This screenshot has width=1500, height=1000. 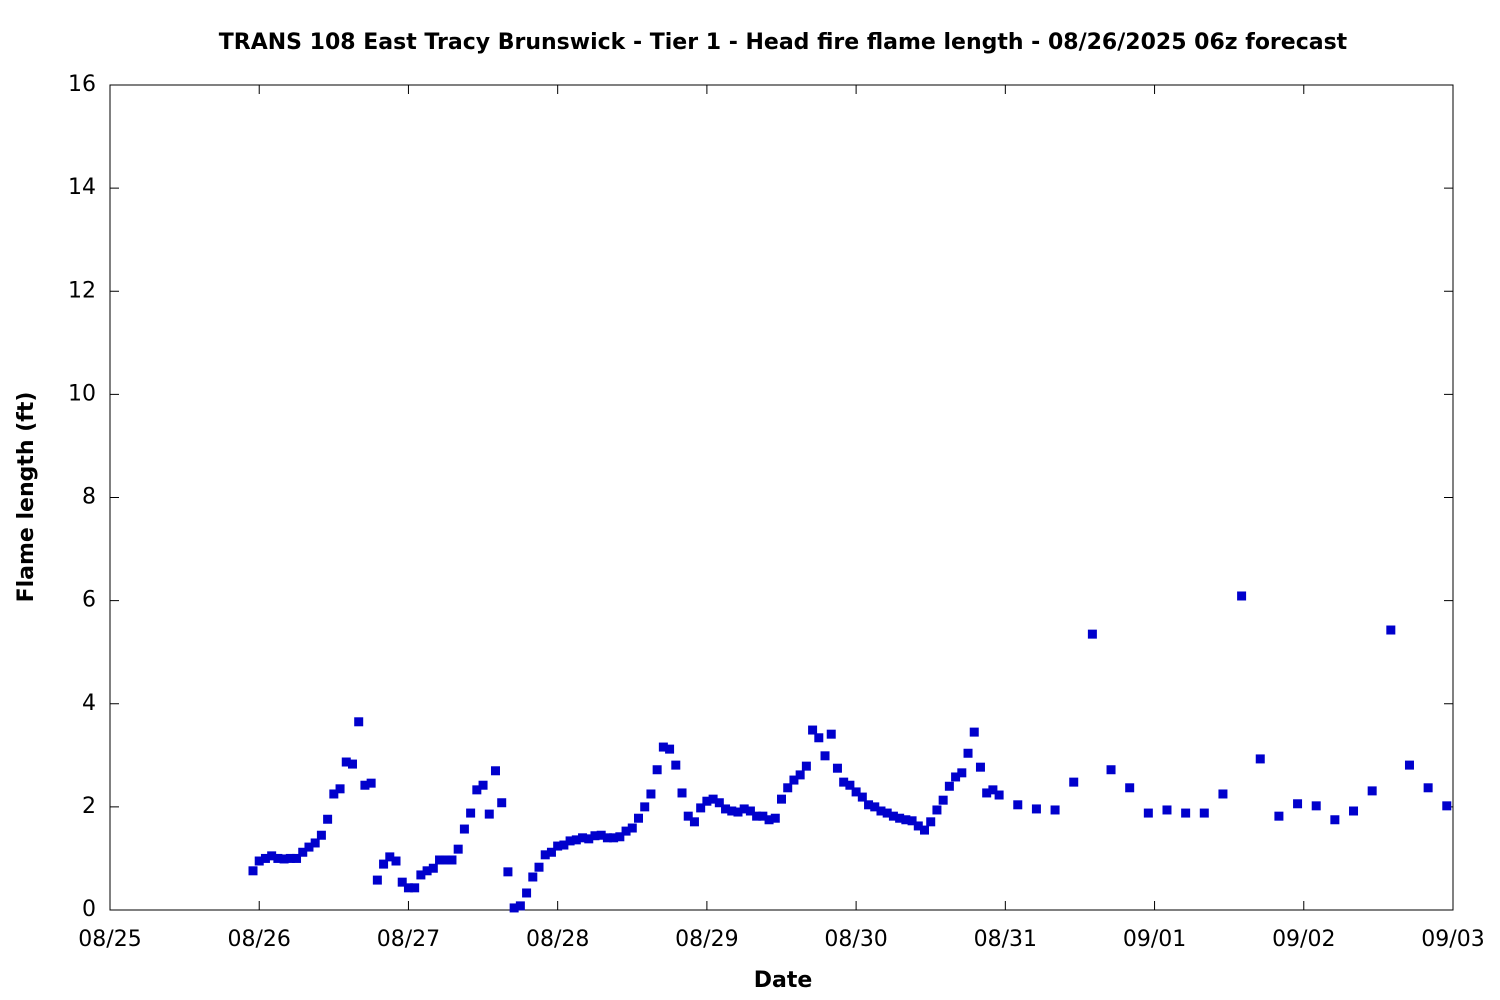 What do you see at coordinates (783, 980) in the screenshot?
I see `x-axis-label: Date` at bounding box center [783, 980].